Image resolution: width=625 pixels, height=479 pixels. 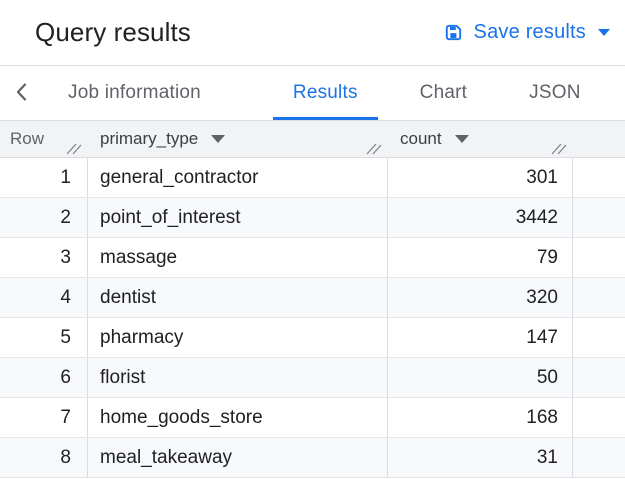 What do you see at coordinates (113, 32) in the screenshot?
I see `page-title: Query results` at bounding box center [113, 32].